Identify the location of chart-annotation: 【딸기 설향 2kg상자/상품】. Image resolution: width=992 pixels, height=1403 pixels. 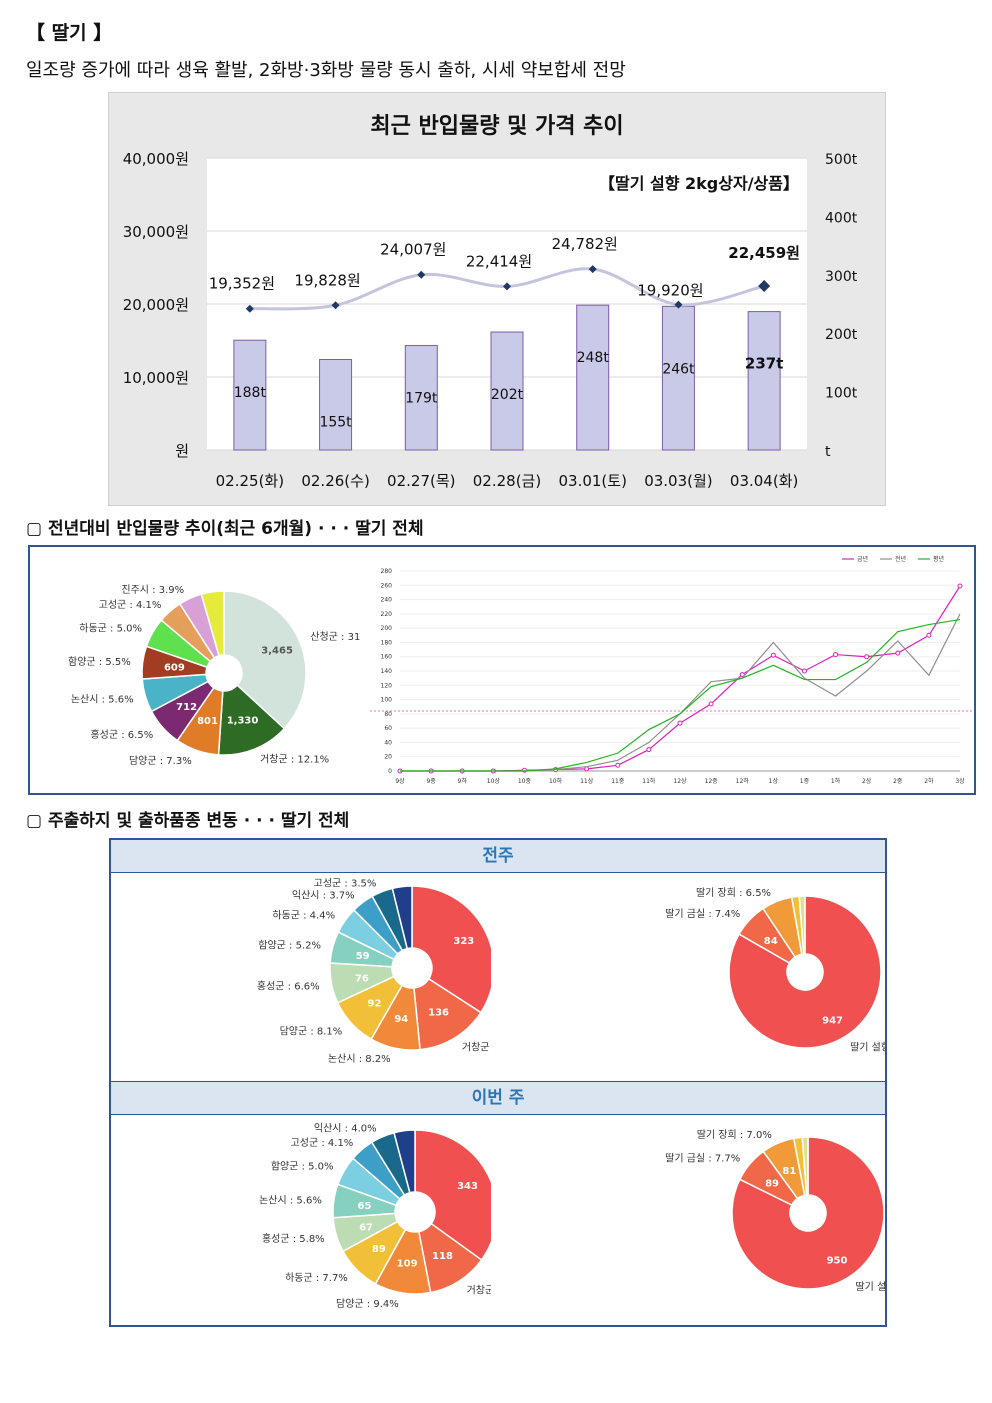
(699, 183).